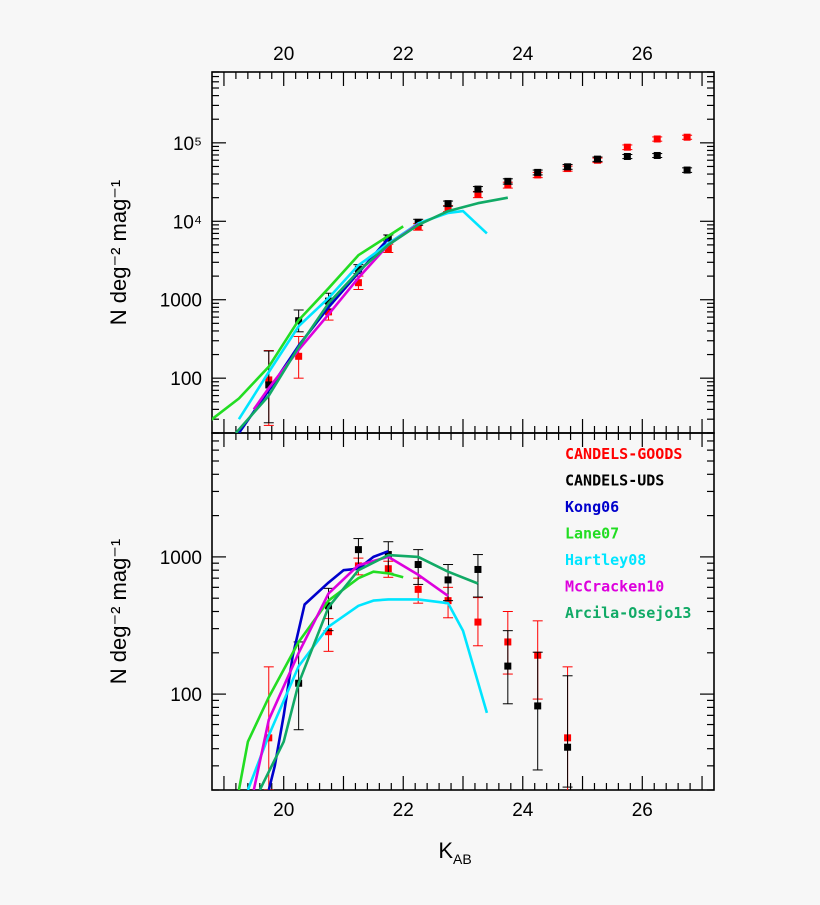 The image size is (820, 905). I want to click on legend-entry: Hartley08, so click(605, 560).